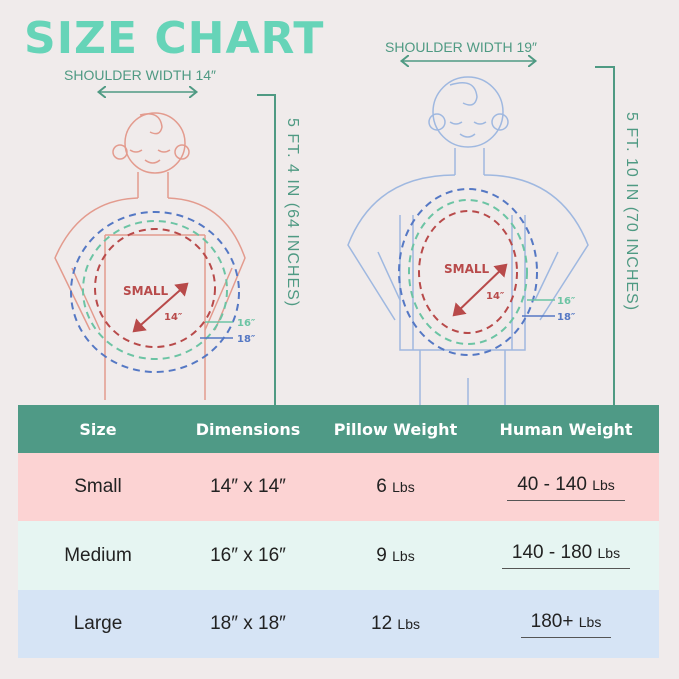 The image size is (679, 679). What do you see at coordinates (150, 256) in the screenshot?
I see `person-outline` at bounding box center [150, 256].